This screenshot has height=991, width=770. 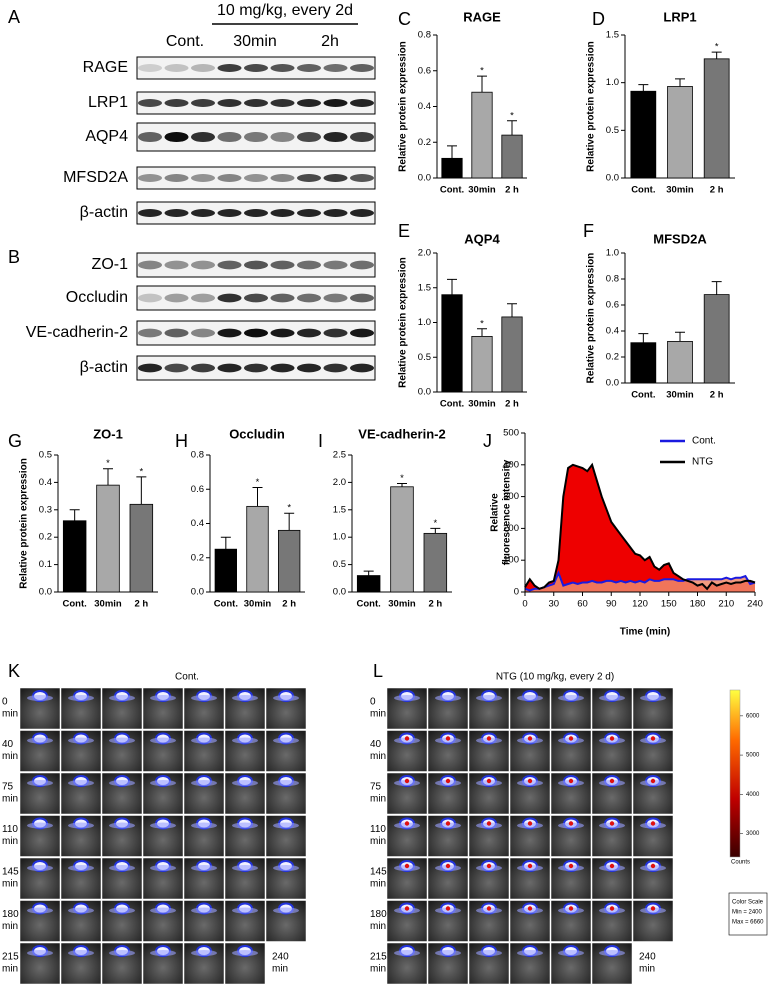 What do you see at coordinates (495, 512) in the screenshot?
I see `y-axis-label: Relative` at bounding box center [495, 512].